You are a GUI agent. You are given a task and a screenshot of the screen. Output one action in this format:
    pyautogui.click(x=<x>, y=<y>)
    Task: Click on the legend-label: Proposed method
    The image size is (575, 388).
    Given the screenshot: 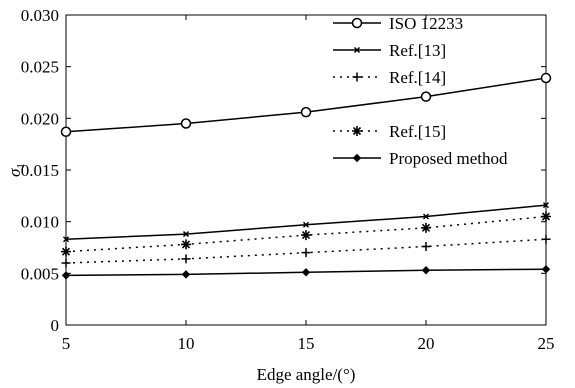 What is the action you would take?
    pyautogui.click(x=448, y=158)
    